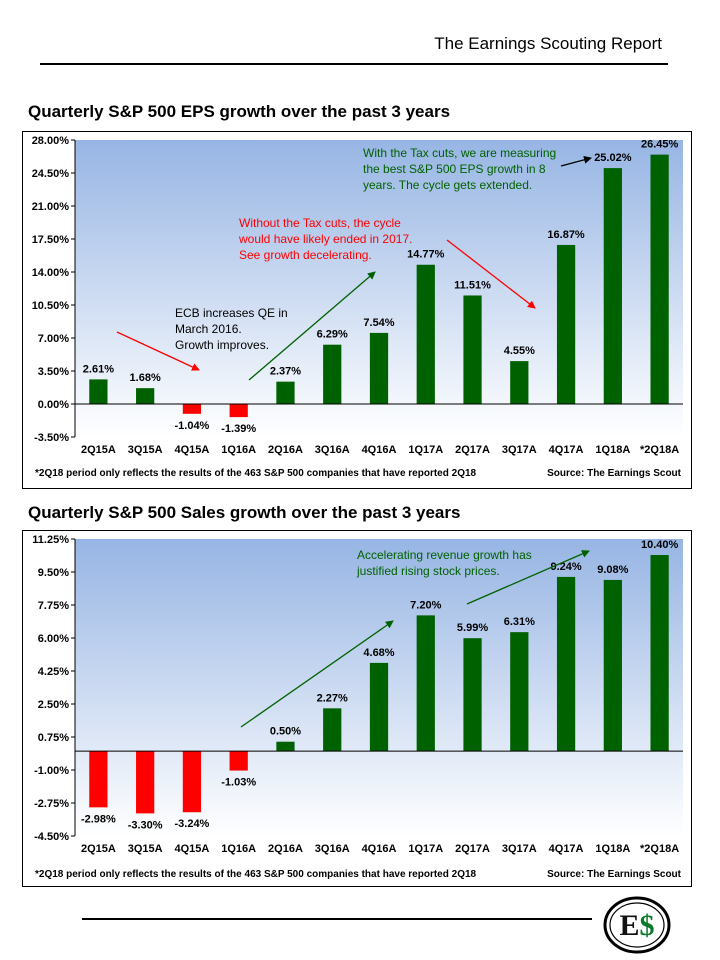 The height and width of the screenshot is (960, 720). I want to click on sales-data-label: 0.50%, so click(285, 732).